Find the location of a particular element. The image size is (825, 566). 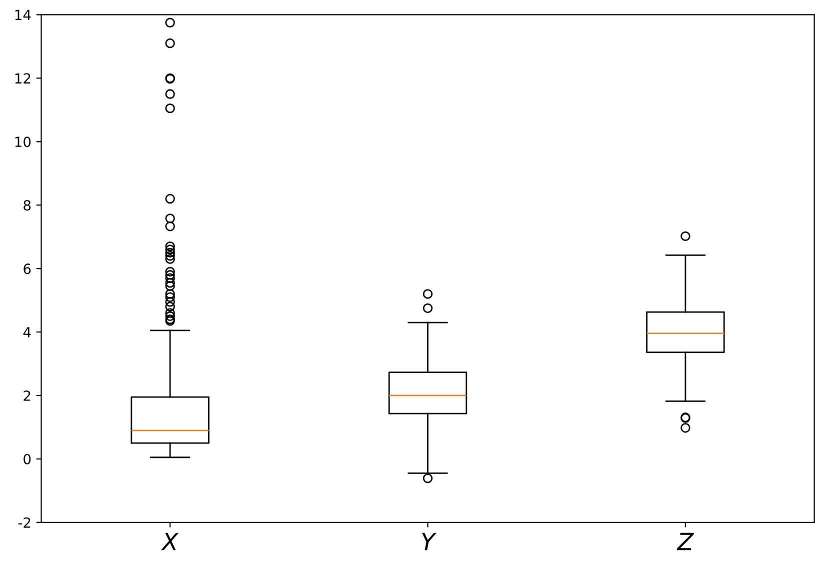

x-tick-label: X is located at coordinates (169, 541).